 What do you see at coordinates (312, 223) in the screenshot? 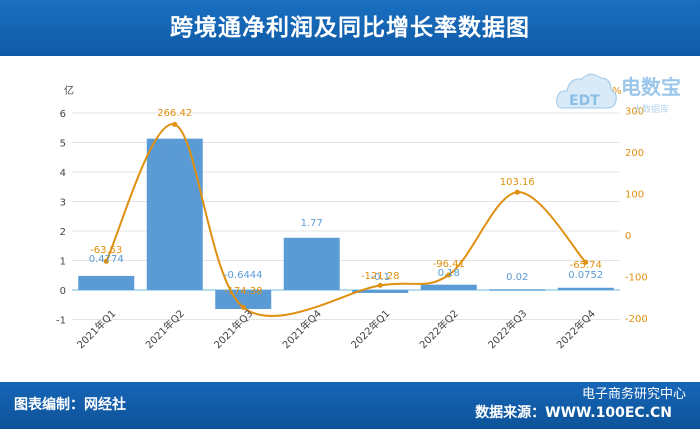
I see `bar-value-label: 1.77` at bounding box center [312, 223].